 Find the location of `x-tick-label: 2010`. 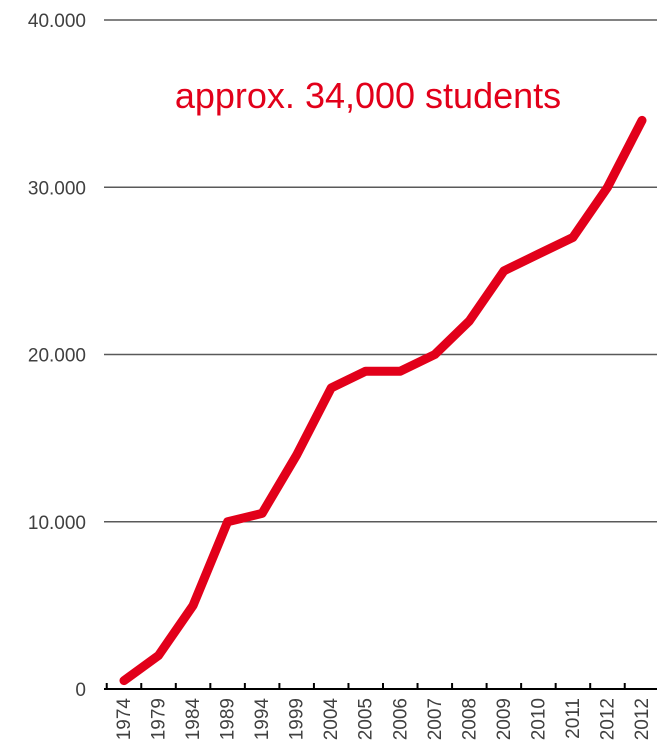

x-tick-label: 2010 is located at coordinates (538, 719).